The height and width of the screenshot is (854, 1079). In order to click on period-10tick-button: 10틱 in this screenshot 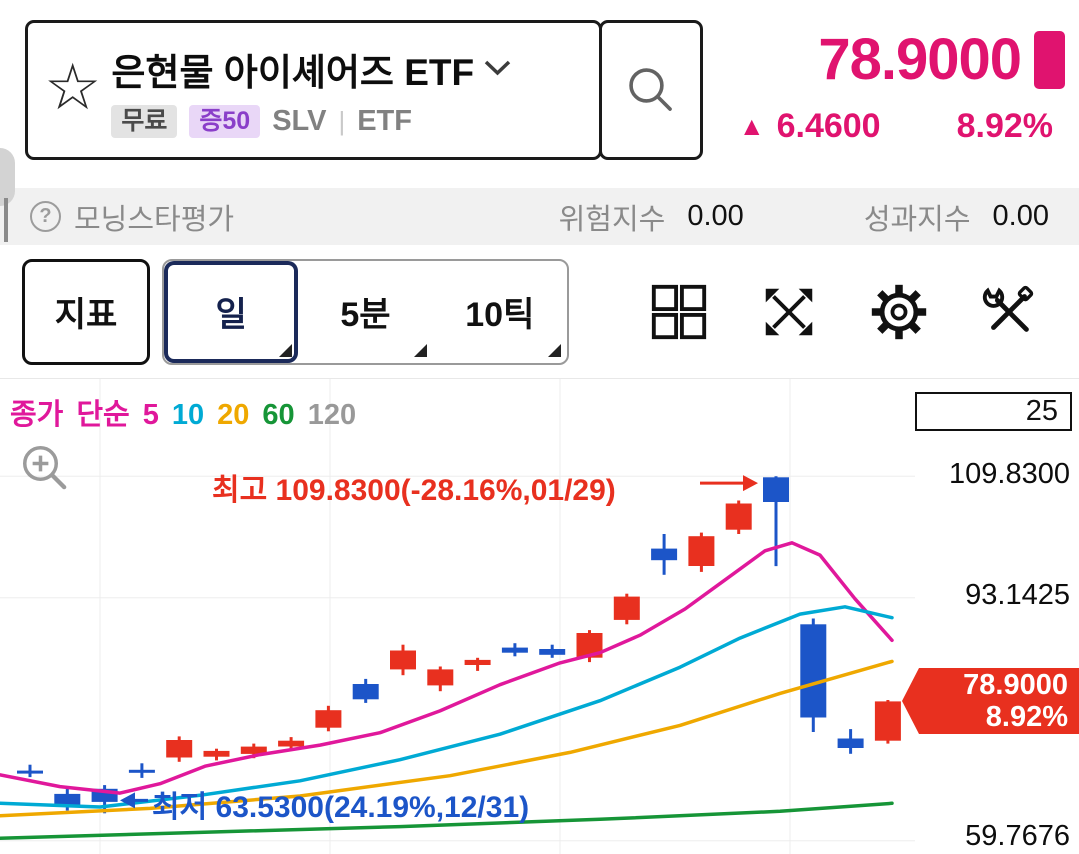, I will do `click(500, 312)`.